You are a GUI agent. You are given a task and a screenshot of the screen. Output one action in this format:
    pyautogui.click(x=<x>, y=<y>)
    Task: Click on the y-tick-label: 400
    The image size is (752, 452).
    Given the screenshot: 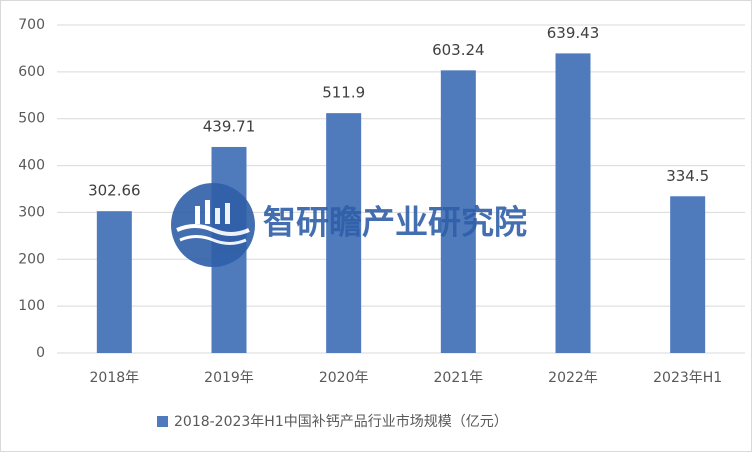 What is the action you would take?
    pyautogui.click(x=31, y=166)
    